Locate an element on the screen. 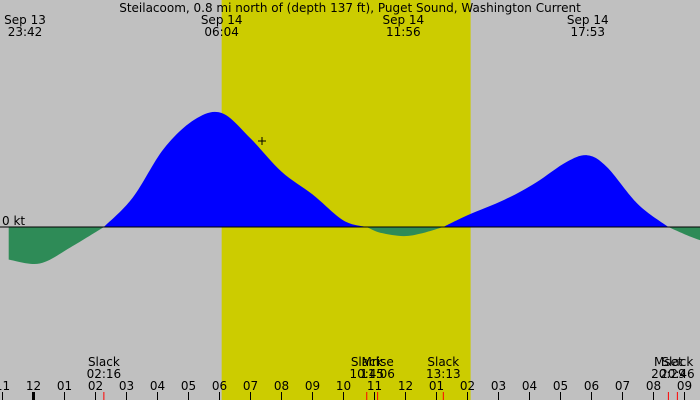 This screenshot has width=700, height=400. event-time-label: 10:45 is located at coordinates (366, 374).